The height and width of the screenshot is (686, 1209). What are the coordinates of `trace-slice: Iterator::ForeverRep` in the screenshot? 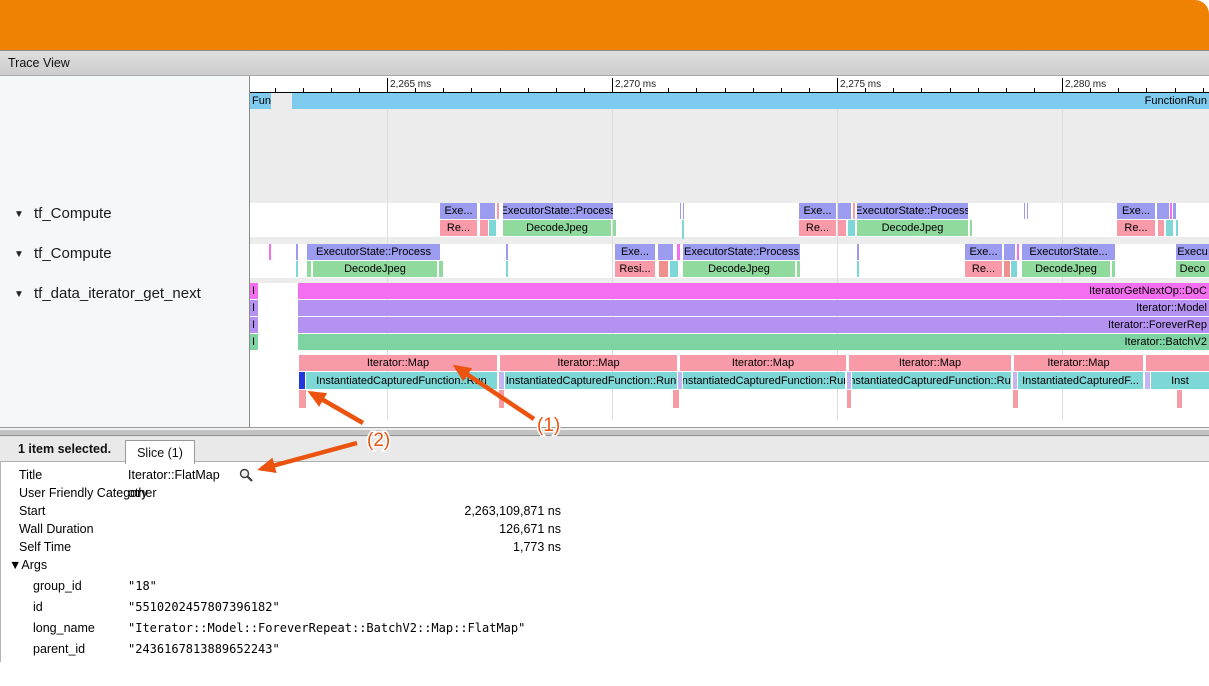 It's located at (753, 325).